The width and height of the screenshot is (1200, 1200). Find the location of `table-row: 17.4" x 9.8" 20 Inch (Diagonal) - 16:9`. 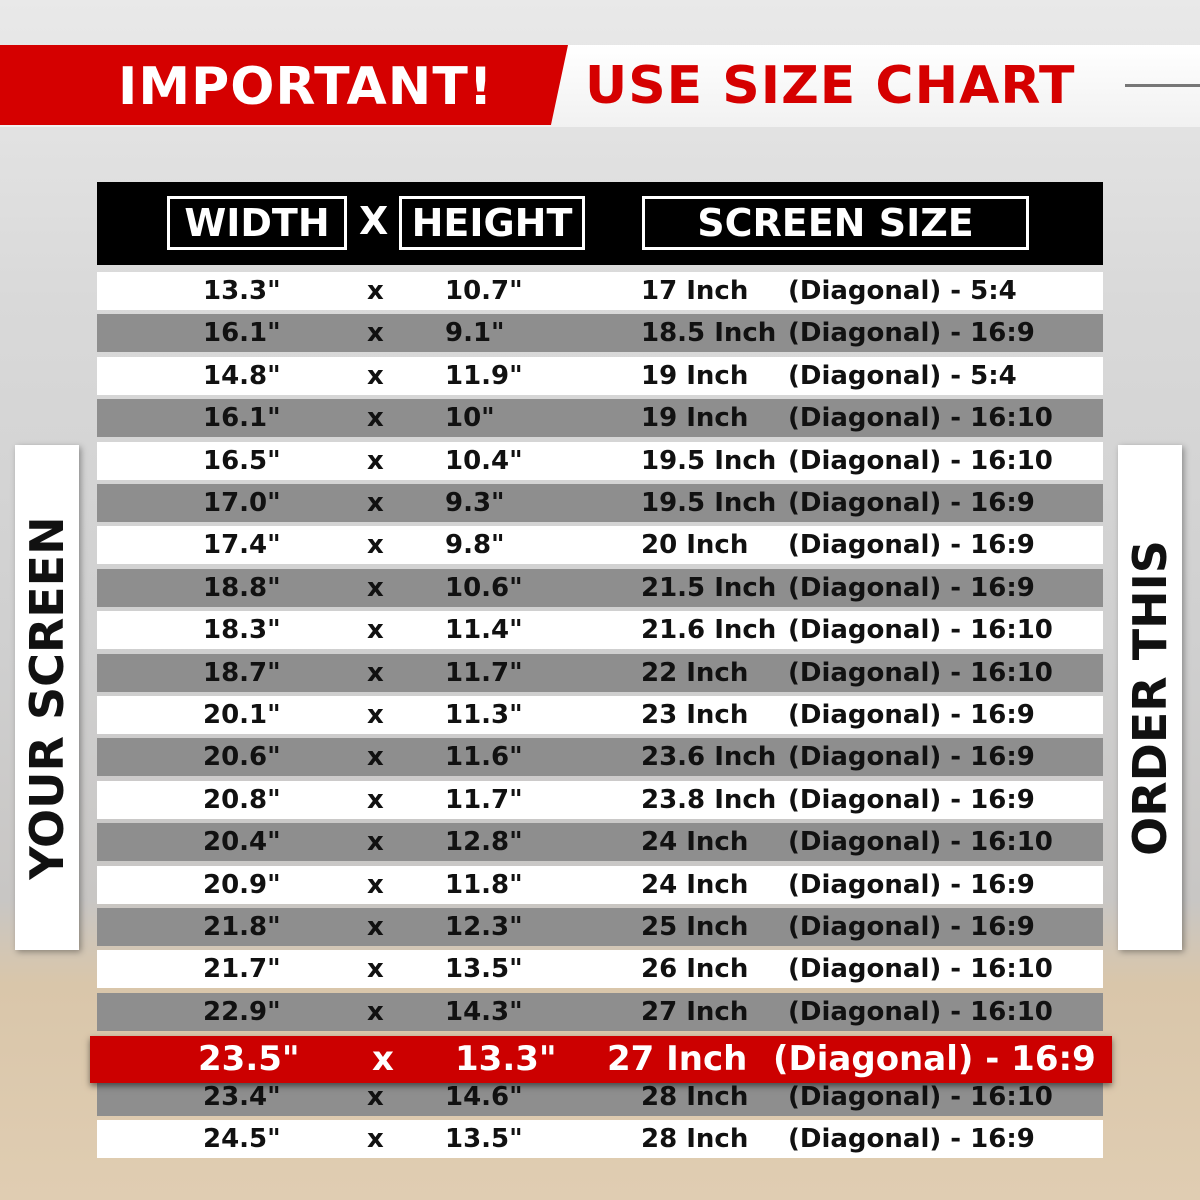

table-row: 17.4" x 9.8" 20 Inch (Diagonal) - 16:9 is located at coordinates (600, 545).